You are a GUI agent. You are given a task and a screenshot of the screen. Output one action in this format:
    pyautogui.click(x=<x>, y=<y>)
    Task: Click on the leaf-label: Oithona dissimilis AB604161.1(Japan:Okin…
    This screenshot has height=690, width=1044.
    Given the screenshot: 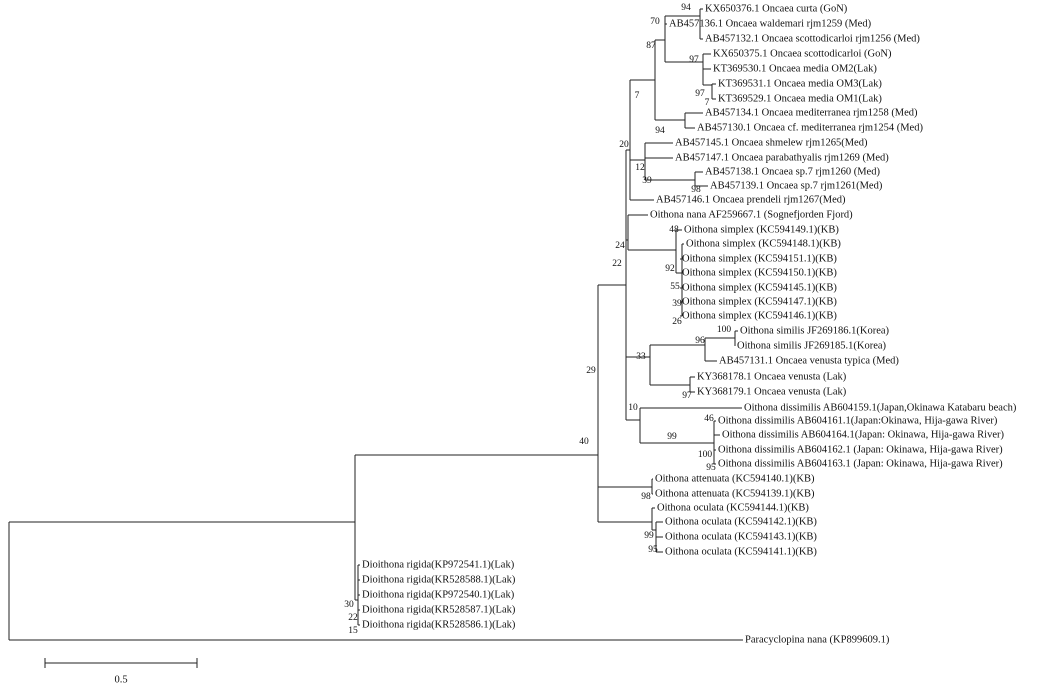 What is the action you would take?
    pyautogui.click(x=858, y=420)
    